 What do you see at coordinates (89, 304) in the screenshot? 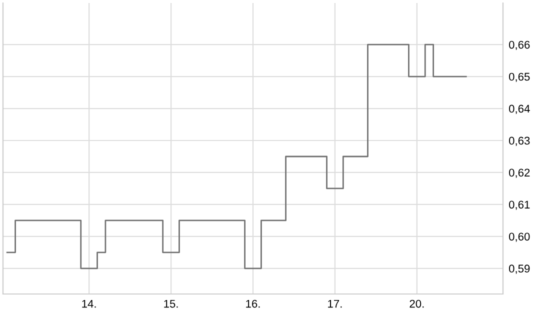
I see `x-tick-label: 14.` at bounding box center [89, 304].